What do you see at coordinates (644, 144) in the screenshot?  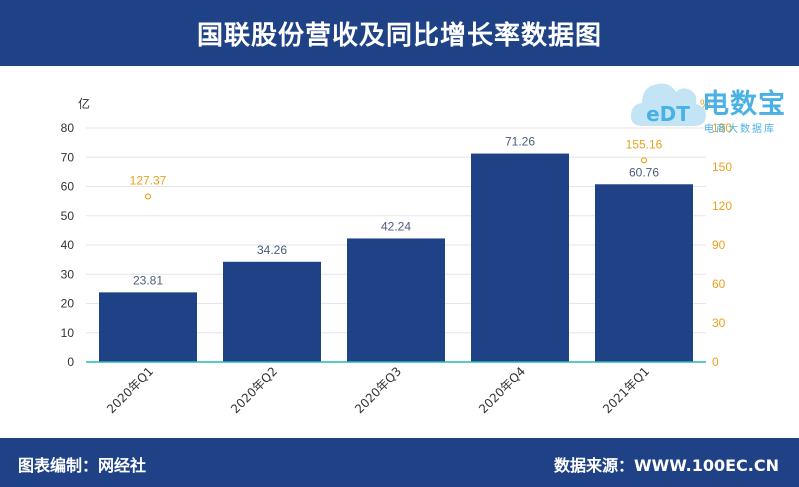 I see `growth-value-label: 155.16` at bounding box center [644, 144].